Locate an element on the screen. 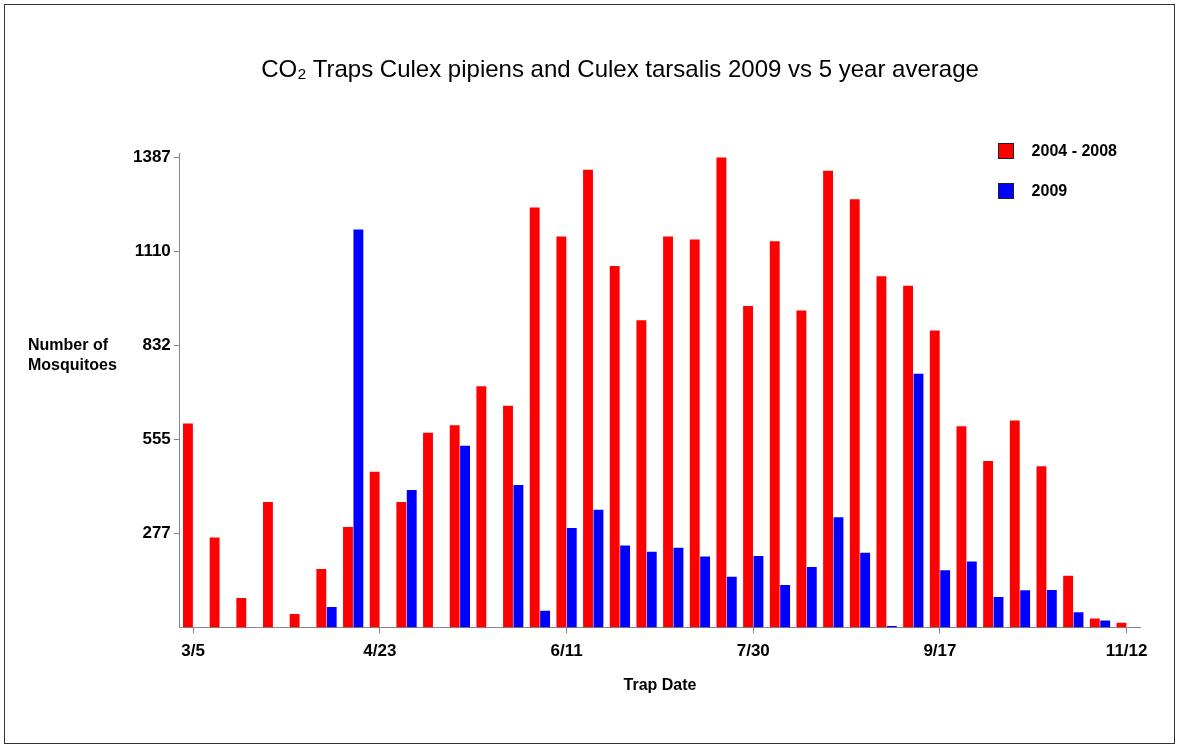 The image size is (1177, 746). y-tick-label: 277 is located at coordinates (156, 533).